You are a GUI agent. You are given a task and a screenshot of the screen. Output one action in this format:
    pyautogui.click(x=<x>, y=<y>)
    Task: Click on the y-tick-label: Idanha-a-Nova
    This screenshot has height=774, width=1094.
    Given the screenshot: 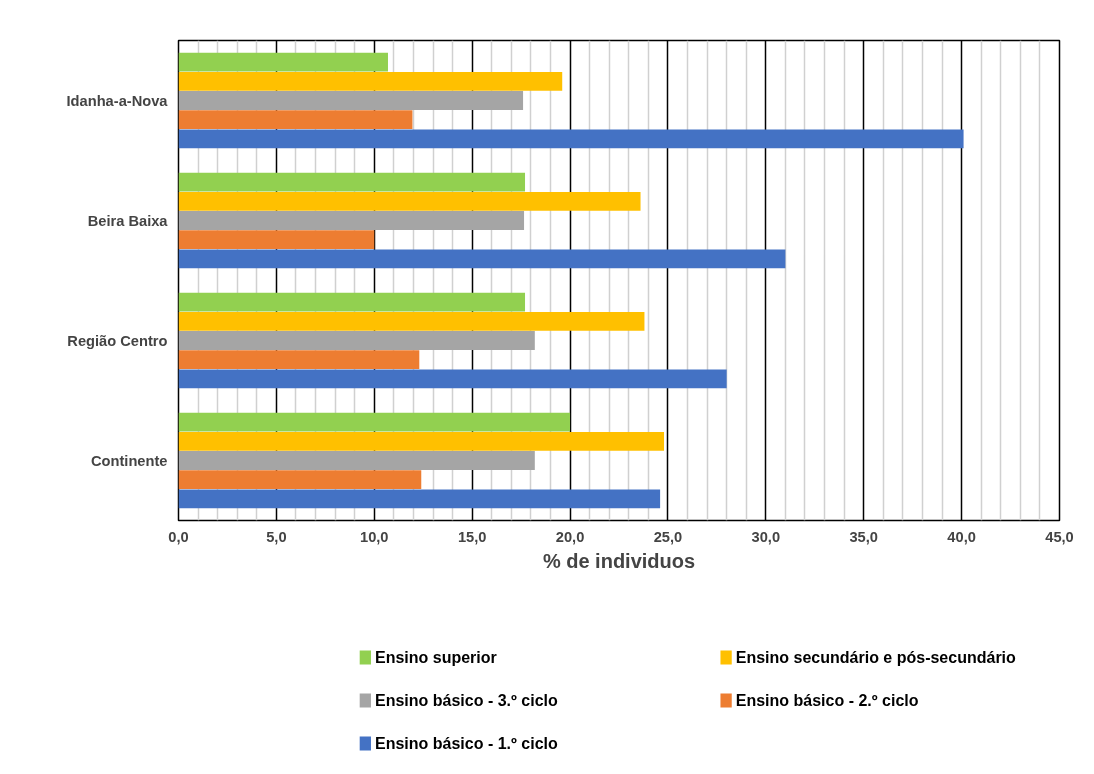 What is the action you would take?
    pyautogui.click(x=117, y=100)
    